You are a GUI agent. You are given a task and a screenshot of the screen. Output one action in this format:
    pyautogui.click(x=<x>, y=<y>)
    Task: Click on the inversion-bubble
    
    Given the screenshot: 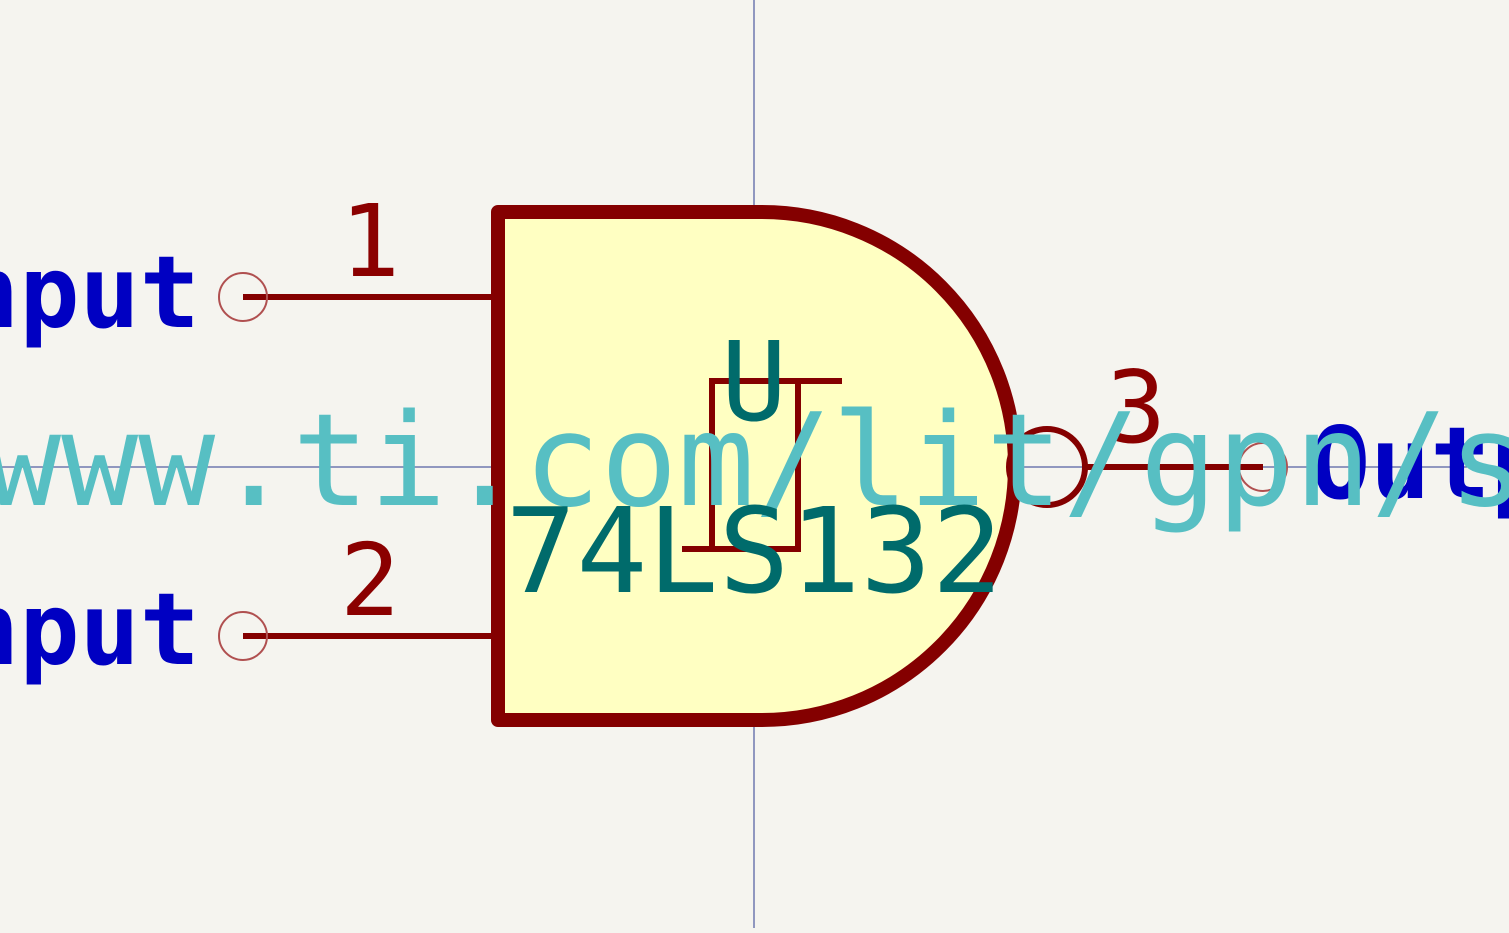 What is the action you would take?
    pyautogui.click(x=1047, y=467)
    